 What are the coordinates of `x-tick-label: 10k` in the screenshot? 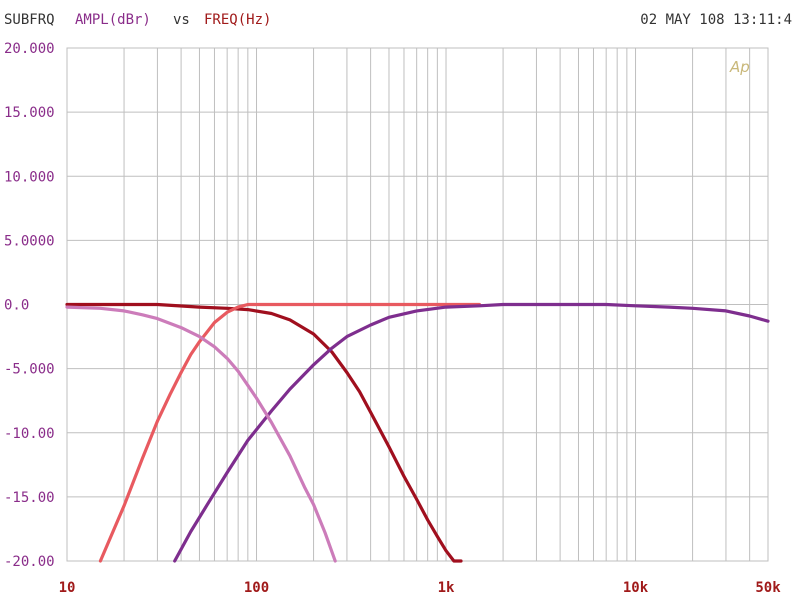 It's located at (636, 588).